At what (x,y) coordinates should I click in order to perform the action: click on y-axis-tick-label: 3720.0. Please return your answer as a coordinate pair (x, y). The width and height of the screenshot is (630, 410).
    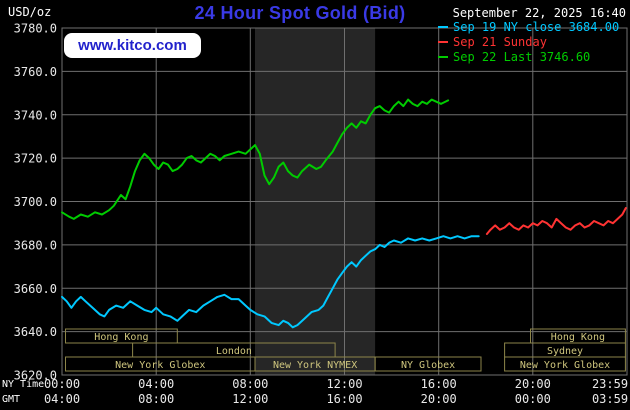
    Looking at the image, I should click on (35, 159).